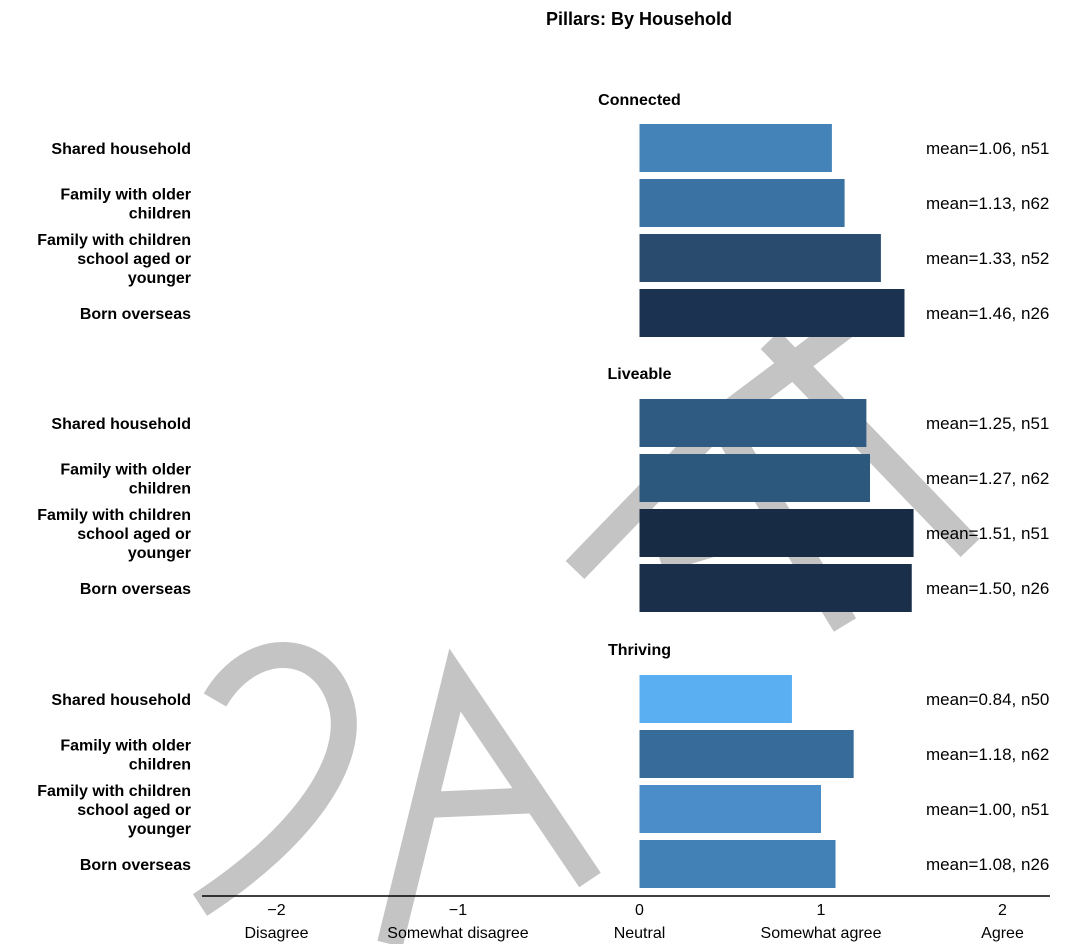 This screenshot has width=1083, height=949. Describe the element at coordinates (458, 910) in the screenshot. I see `x-tick-value: −1` at that location.